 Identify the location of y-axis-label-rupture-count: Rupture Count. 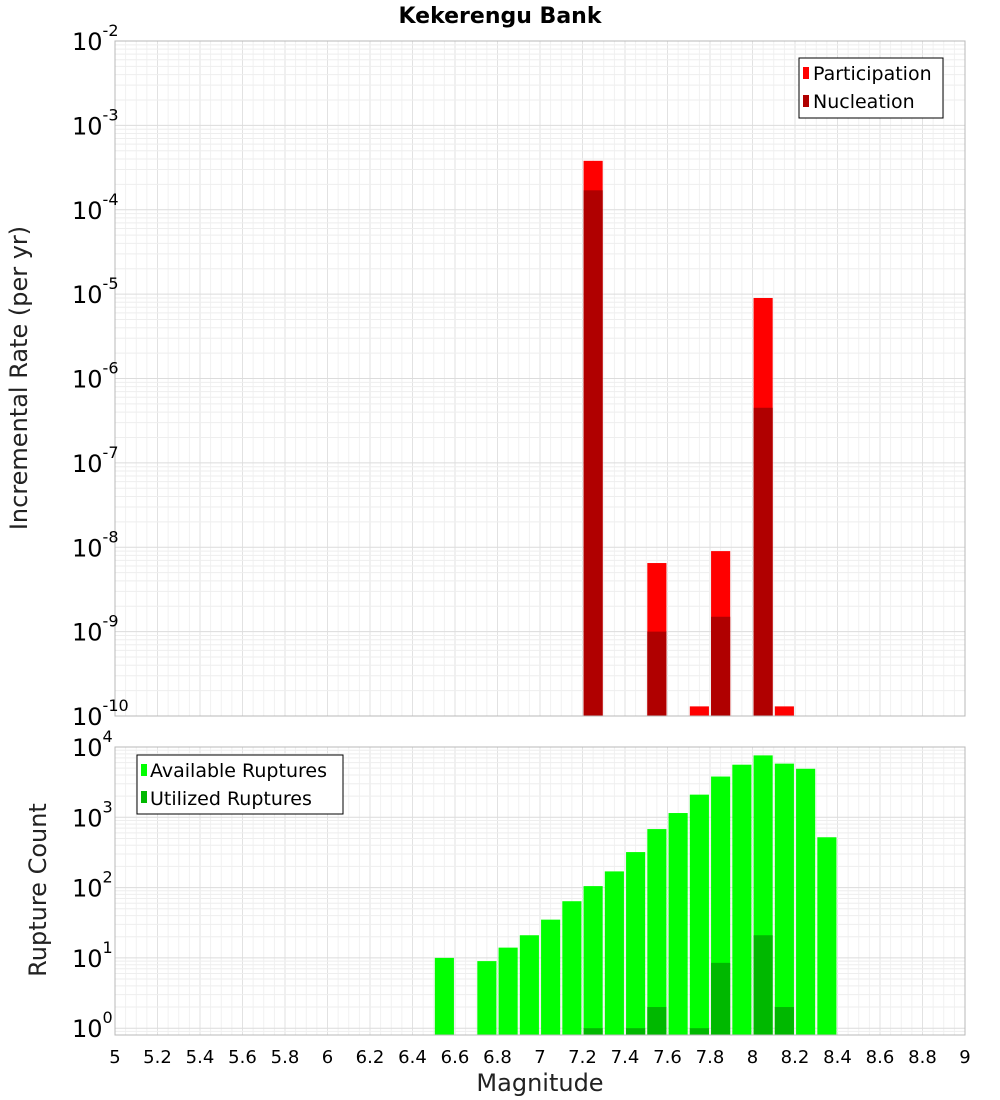
(38, 890).